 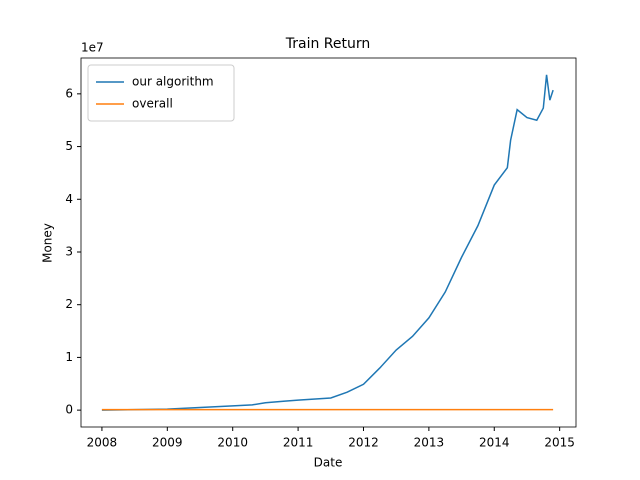 What do you see at coordinates (69, 304) in the screenshot?
I see `y-tick-label: 2` at bounding box center [69, 304].